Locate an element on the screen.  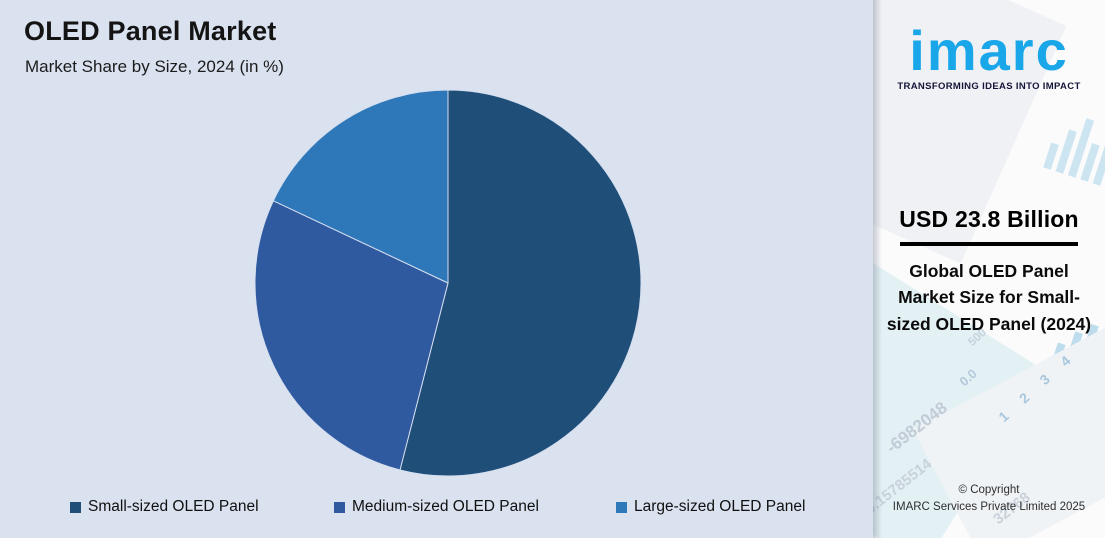
copyright-line1: © Copyright is located at coordinates (989, 490).